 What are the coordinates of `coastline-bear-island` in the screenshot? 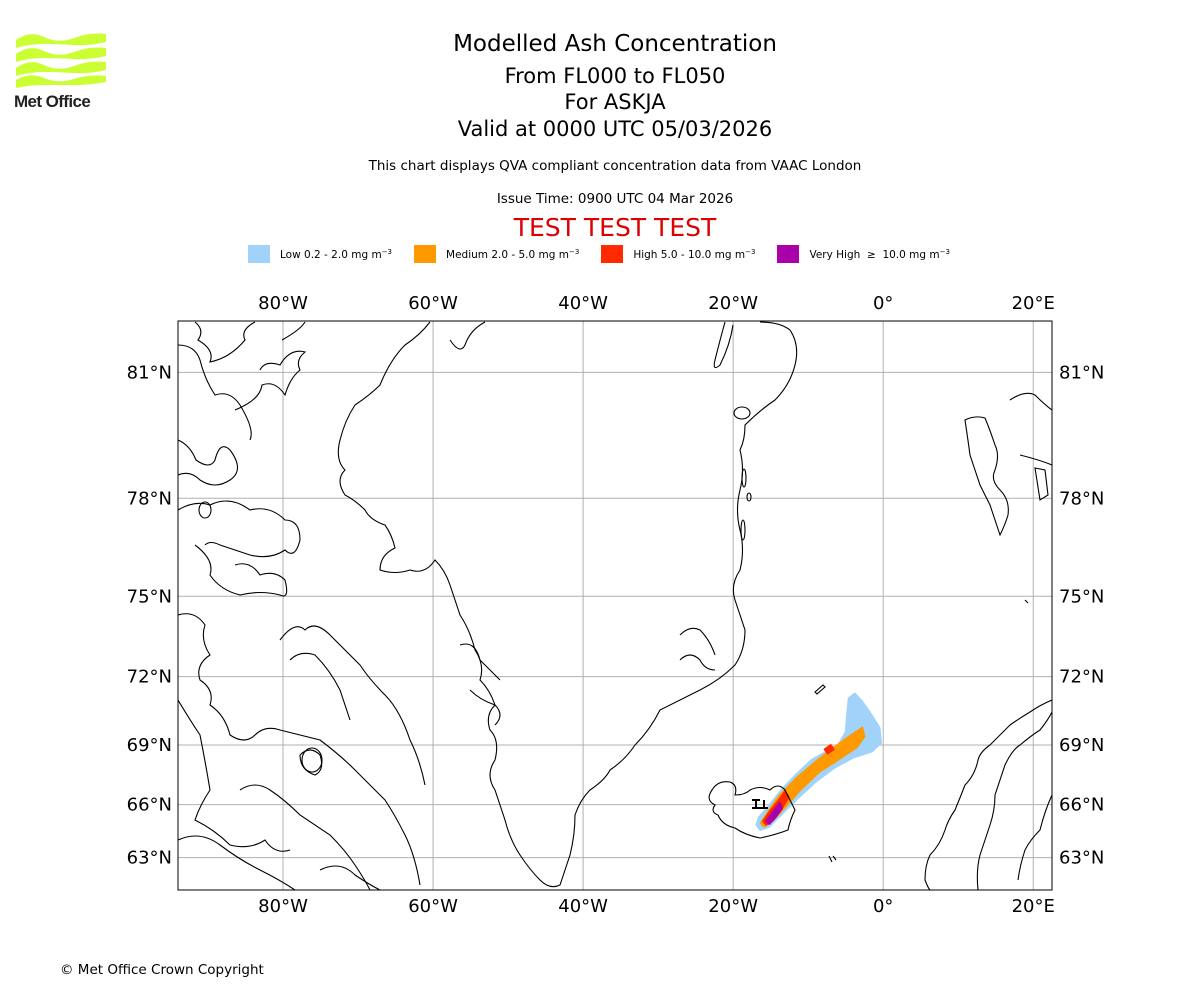 It's located at (1026, 601).